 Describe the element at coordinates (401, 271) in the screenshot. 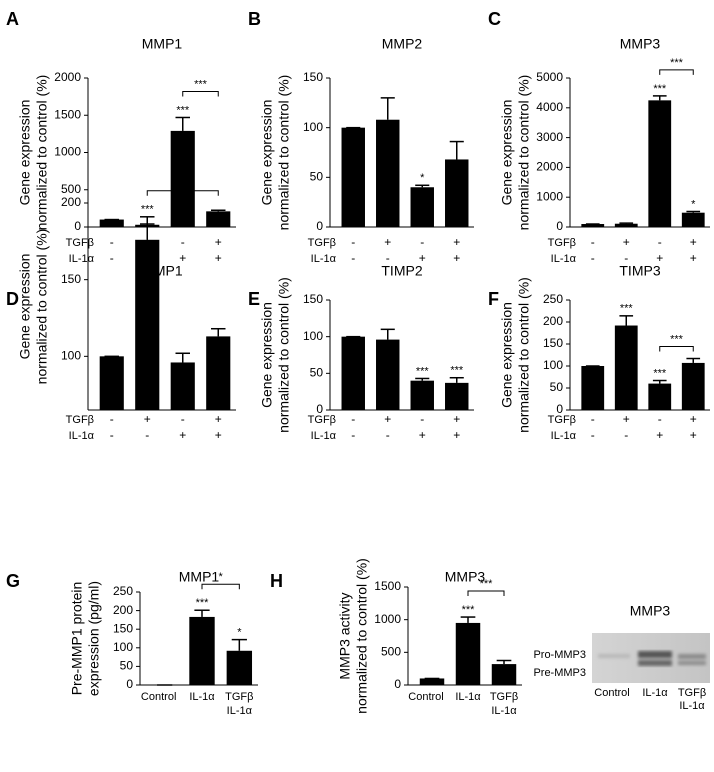

I see `chart-title: TIMP2` at that location.